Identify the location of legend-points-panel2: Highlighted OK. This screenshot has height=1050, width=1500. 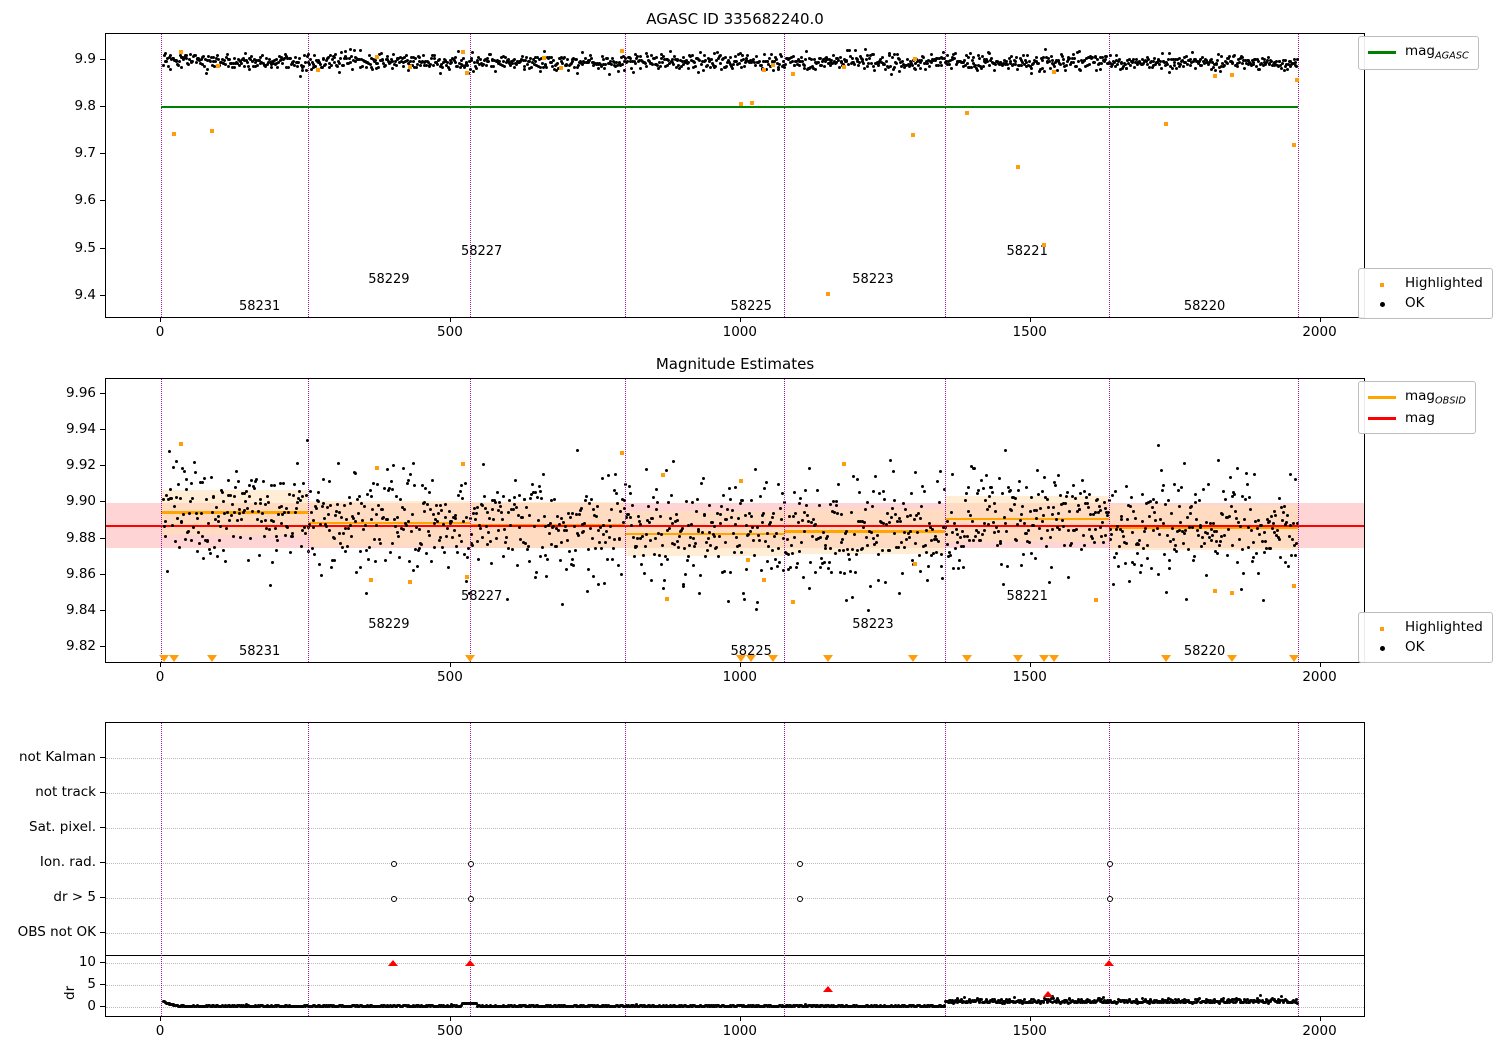
(1425, 638).